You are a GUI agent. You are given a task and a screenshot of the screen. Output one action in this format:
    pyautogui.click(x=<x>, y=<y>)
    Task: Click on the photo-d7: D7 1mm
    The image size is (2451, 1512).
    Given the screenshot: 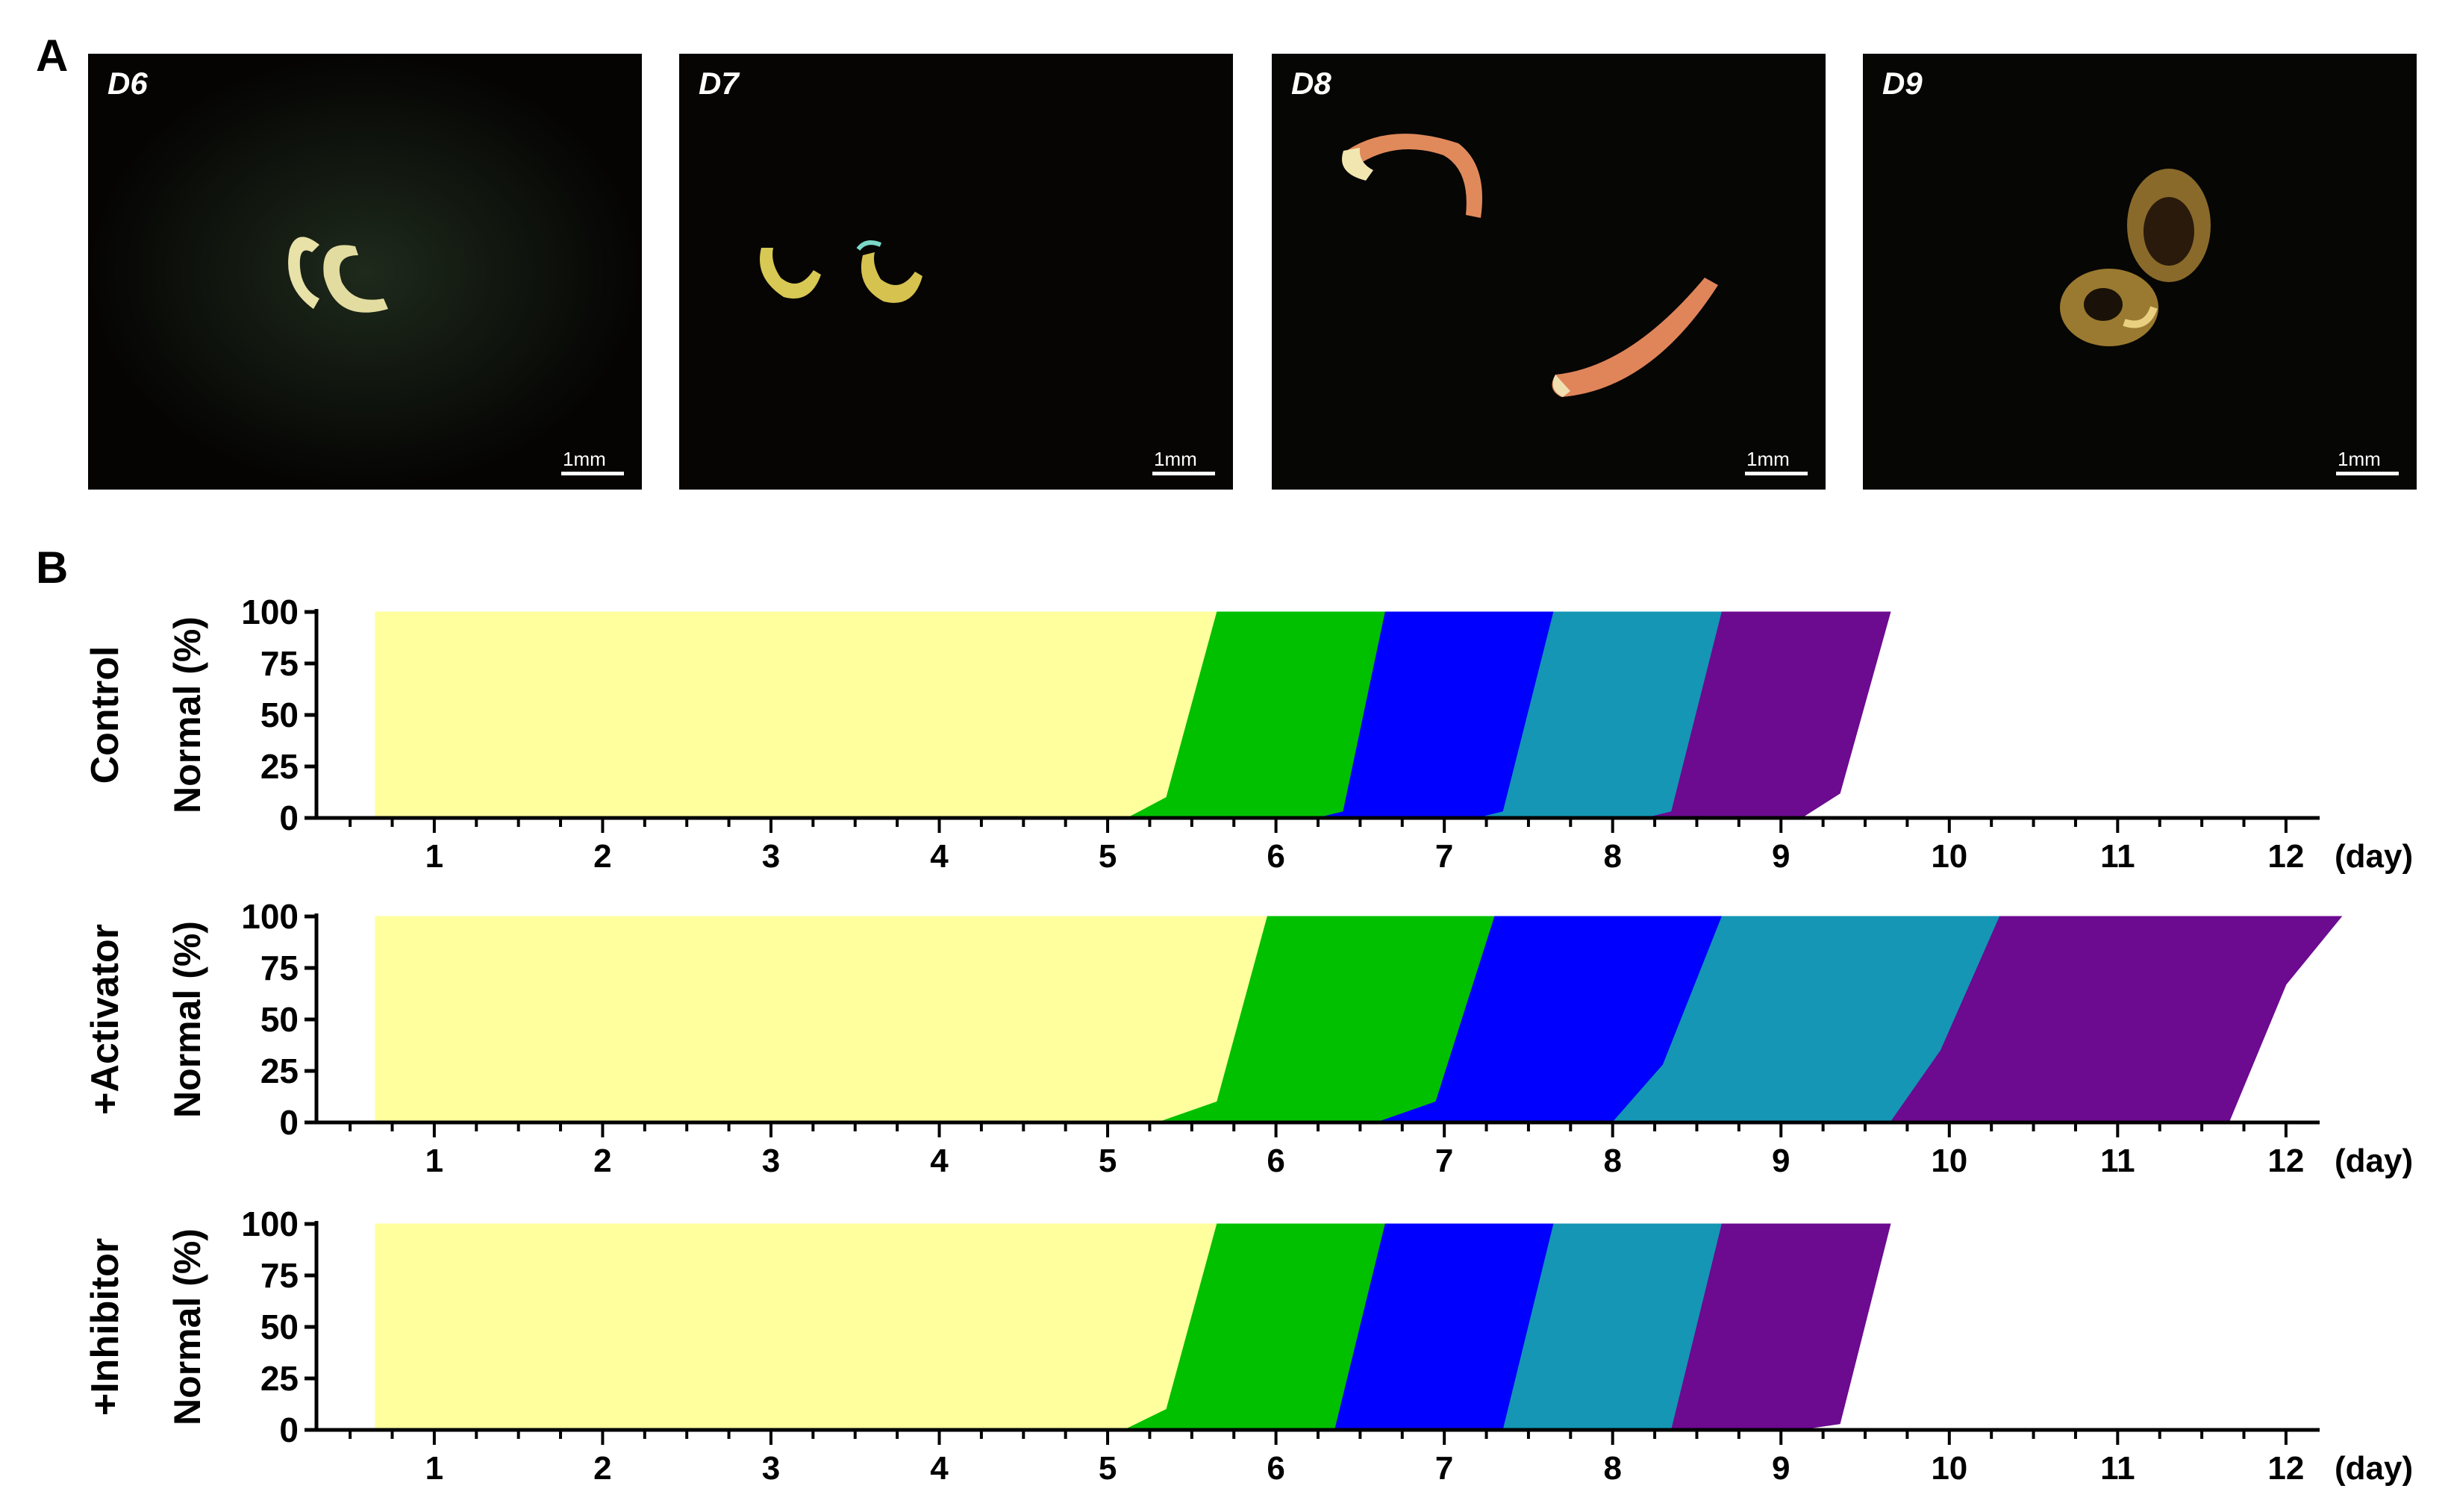 What is the action you would take?
    pyautogui.click(x=956, y=272)
    